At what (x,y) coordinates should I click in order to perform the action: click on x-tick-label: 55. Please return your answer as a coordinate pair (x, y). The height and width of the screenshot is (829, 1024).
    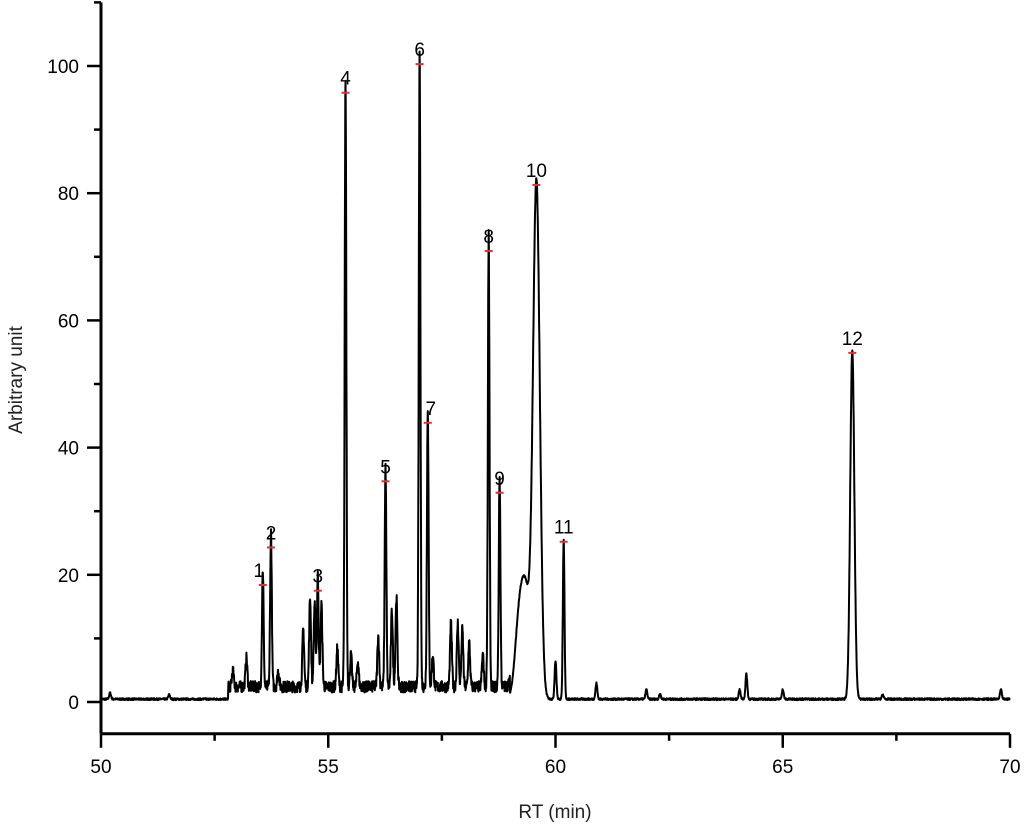
    Looking at the image, I should click on (328, 767).